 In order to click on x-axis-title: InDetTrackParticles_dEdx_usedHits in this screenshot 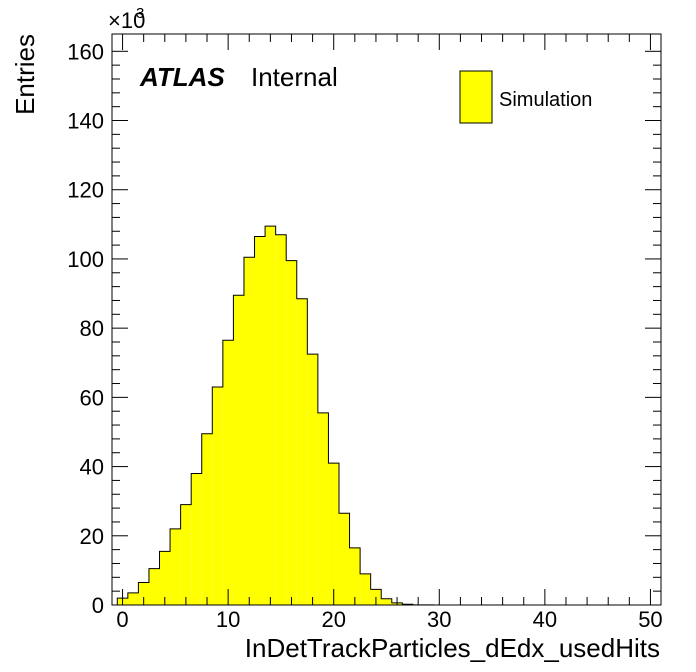, I will do `click(452, 648)`.